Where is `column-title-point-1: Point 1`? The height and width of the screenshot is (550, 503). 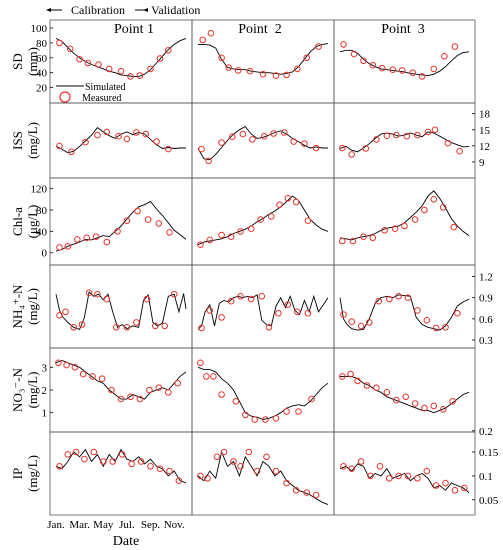
column-title-point-1: Point 1 is located at coordinates (134, 29).